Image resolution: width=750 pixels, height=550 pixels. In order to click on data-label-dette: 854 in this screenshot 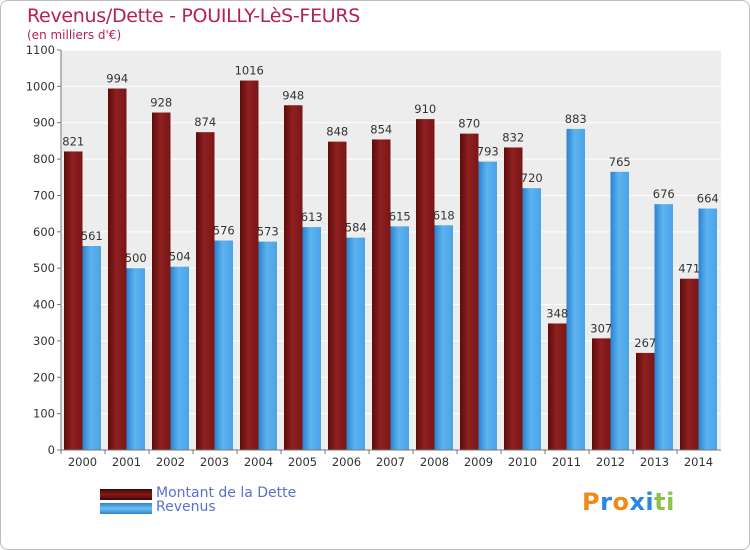, I will do `click(381, 129)`.